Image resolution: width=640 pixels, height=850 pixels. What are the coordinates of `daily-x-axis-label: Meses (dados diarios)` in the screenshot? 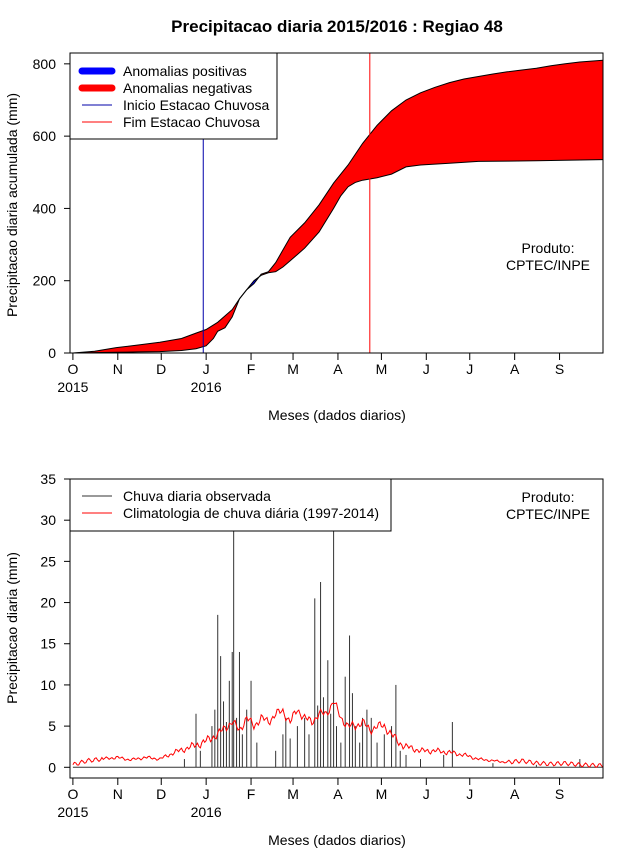 It's located at (337, 840).